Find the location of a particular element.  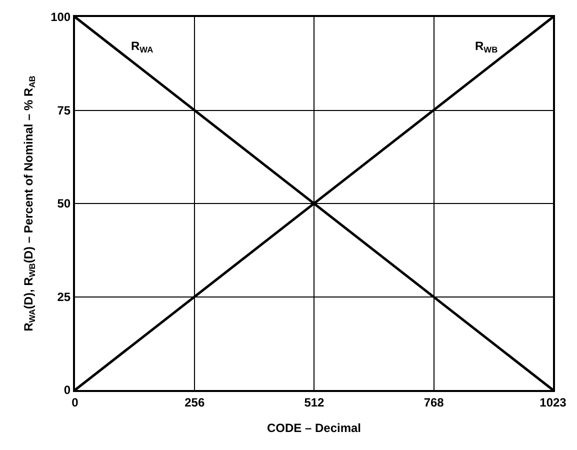

y-tick-label: 75 is located at coordinates (64, 110).